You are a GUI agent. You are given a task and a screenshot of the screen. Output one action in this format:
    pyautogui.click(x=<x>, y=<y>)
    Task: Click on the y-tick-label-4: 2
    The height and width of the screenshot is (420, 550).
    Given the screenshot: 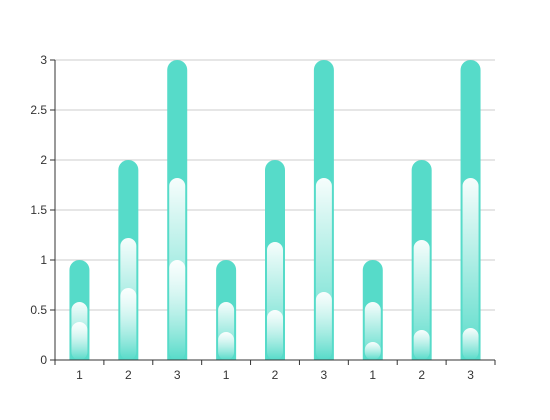 What is the action you would take?
    pyautogui.click(x=43, y=160)
    